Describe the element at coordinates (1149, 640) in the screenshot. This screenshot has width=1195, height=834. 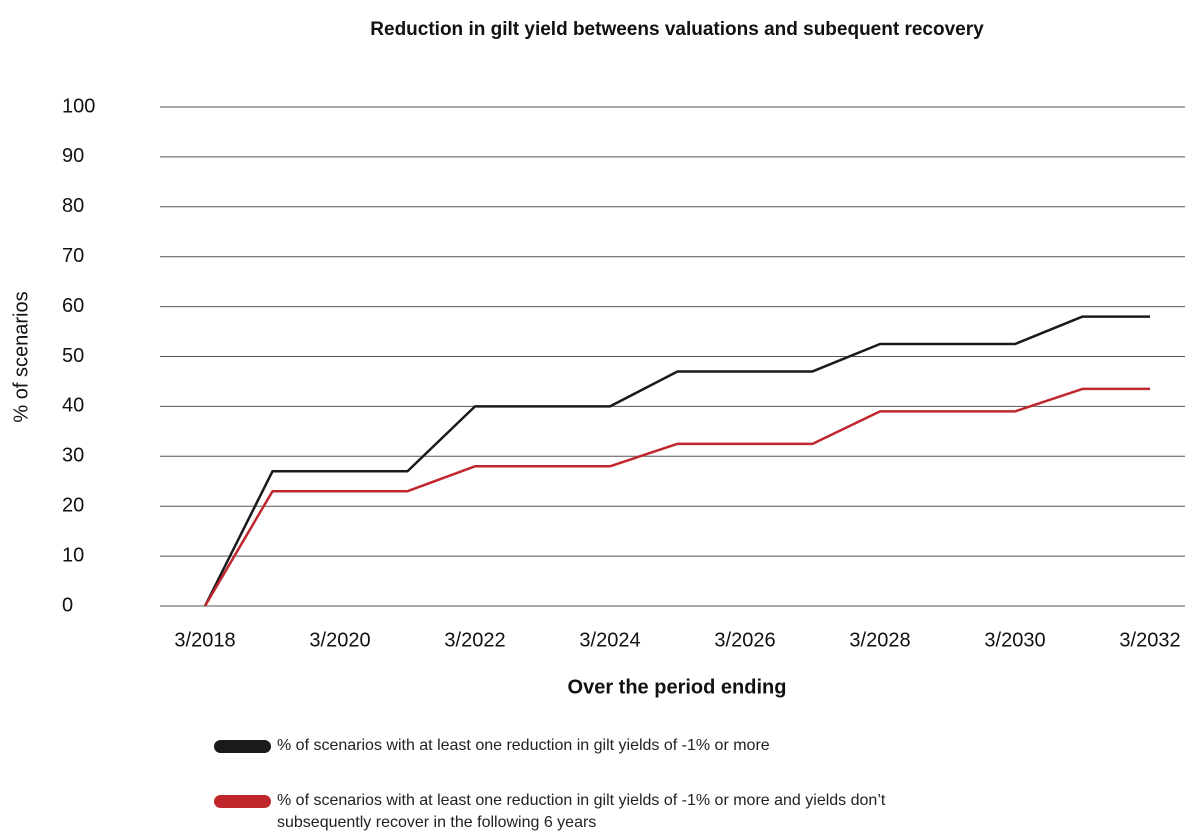
I see `x-tick-label: 3/2032` at that location.